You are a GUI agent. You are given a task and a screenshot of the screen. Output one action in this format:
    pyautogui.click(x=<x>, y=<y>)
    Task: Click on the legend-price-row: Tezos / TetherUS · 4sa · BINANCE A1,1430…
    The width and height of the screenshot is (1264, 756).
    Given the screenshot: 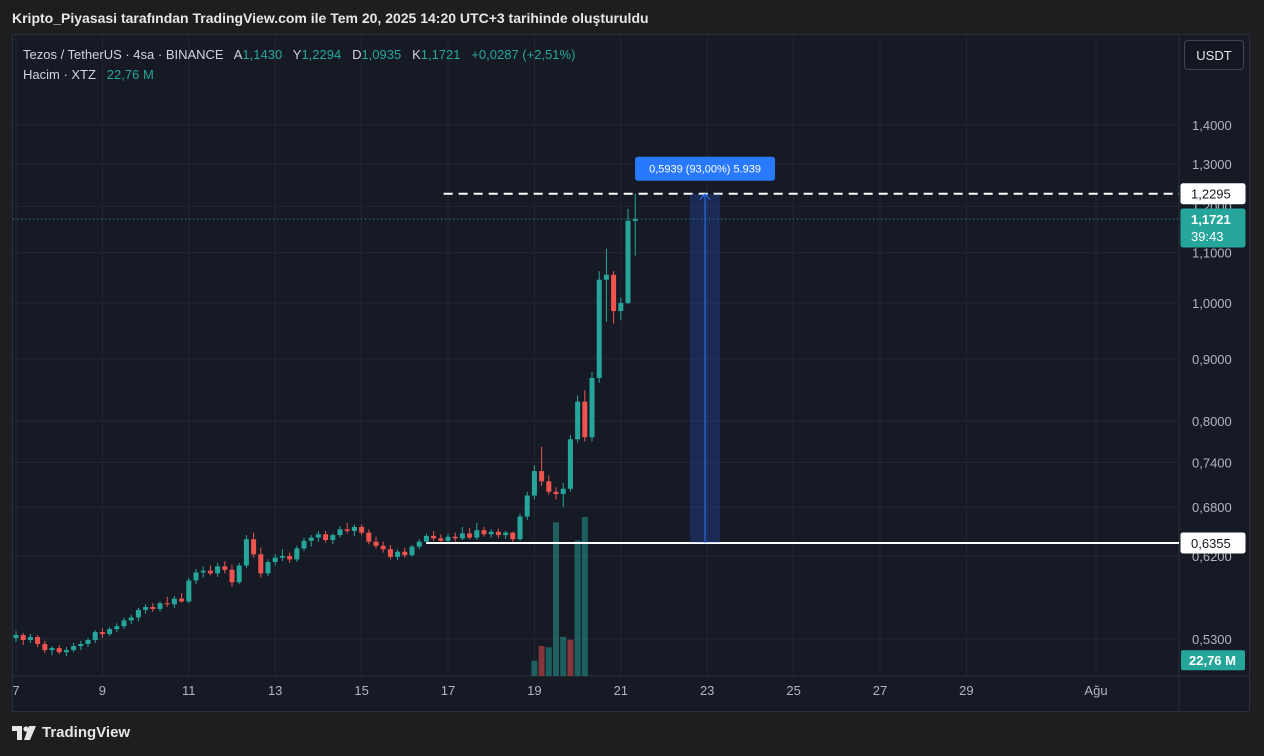 What is the action you would take?
    pyautogui.click(x=299, y=55)
    